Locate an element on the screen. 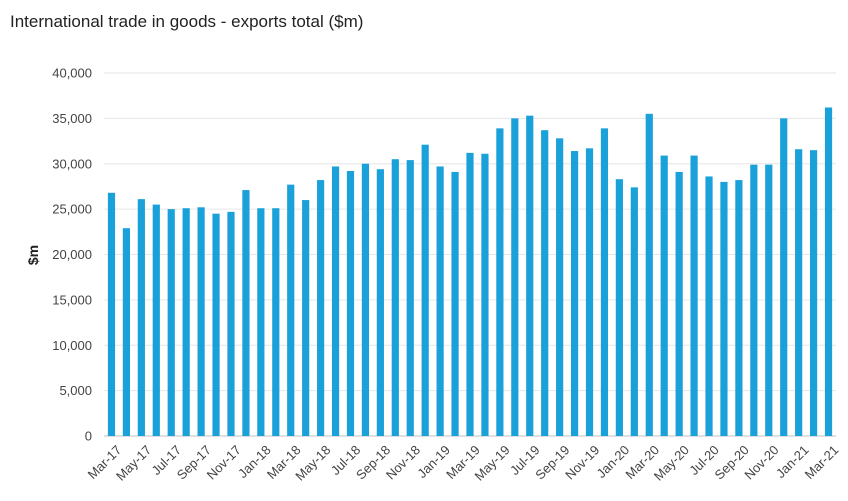  x-tick-label: Nov-18 is located at coordinates (403, 462).